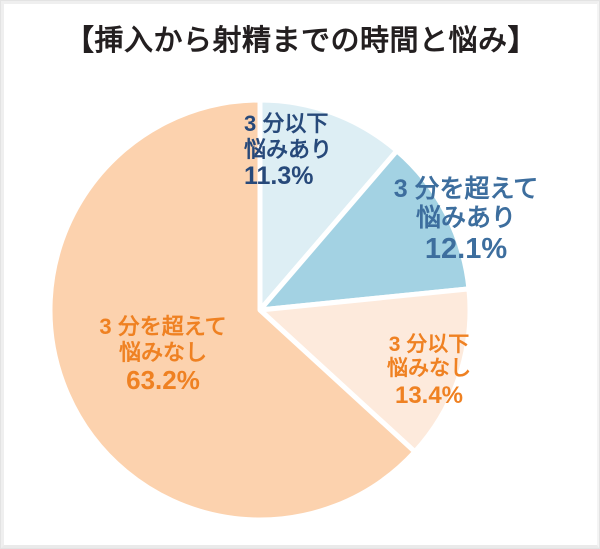 This screenshot has height=549, width=600. Describe the element at coordinates (300, 41) in the screenshot. I see `page-title: 【挿入から射精までの時間と悩み】` at that location.